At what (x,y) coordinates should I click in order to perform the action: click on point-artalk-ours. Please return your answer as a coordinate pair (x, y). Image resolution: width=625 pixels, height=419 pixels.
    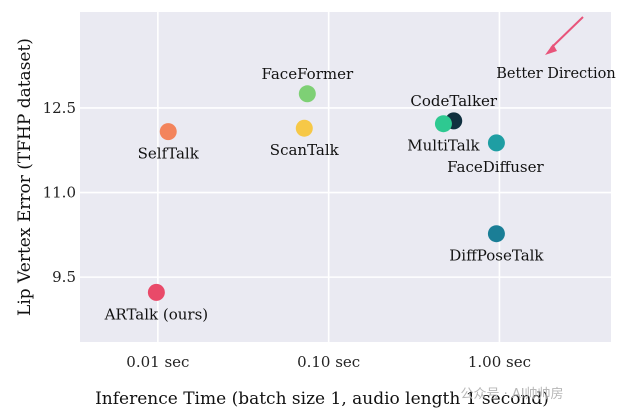
    Looking at the image, I should click on (156, 292).